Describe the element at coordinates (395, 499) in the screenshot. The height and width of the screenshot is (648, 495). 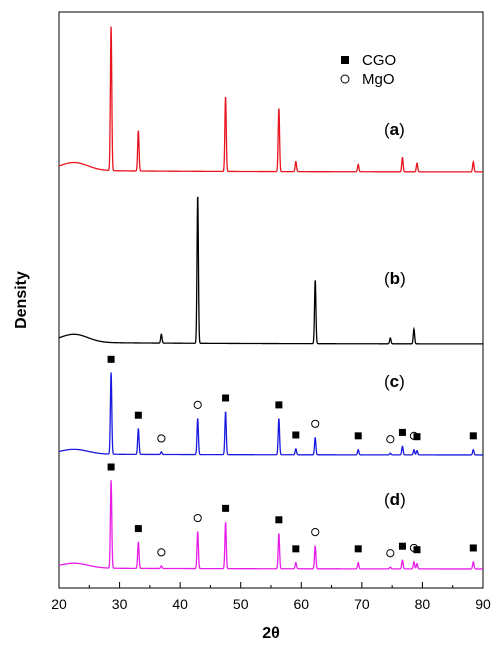
I see `panel-label-d: (d)` at that location.